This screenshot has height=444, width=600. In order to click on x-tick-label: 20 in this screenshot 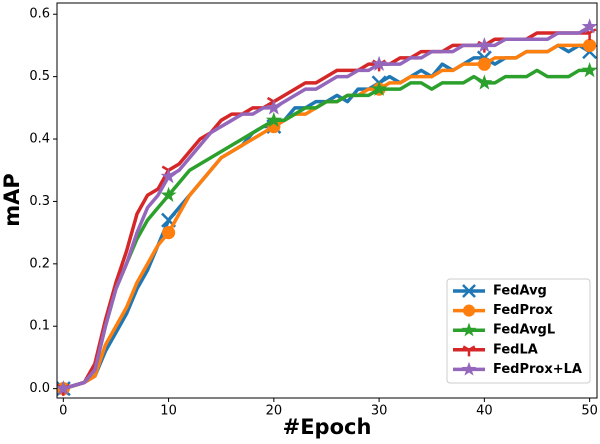, I will do `click(274, 411)`.